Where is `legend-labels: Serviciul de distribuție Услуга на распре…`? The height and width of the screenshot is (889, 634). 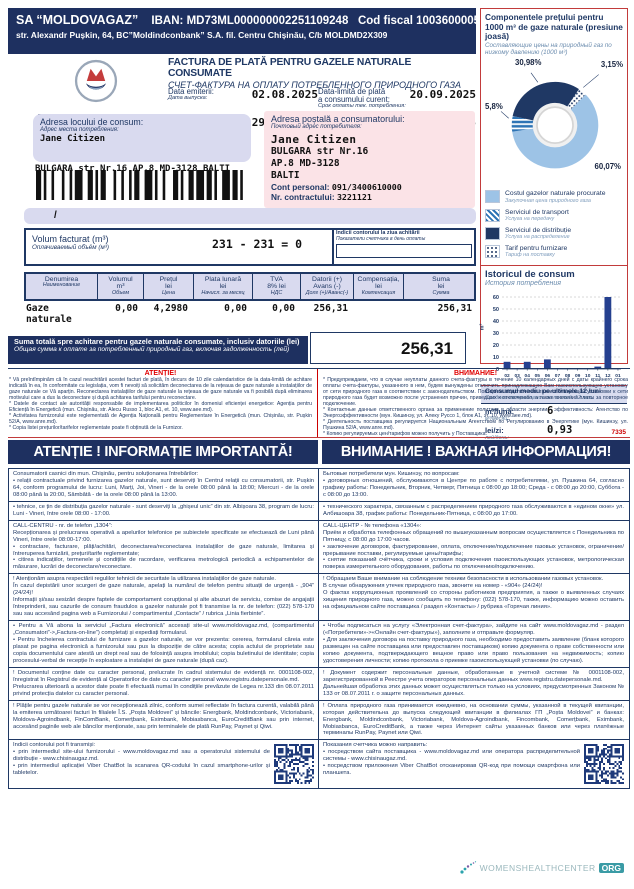
legend-labels: Serviciul de distribuție Услуга на распре… is located at coordinates (538, 233).